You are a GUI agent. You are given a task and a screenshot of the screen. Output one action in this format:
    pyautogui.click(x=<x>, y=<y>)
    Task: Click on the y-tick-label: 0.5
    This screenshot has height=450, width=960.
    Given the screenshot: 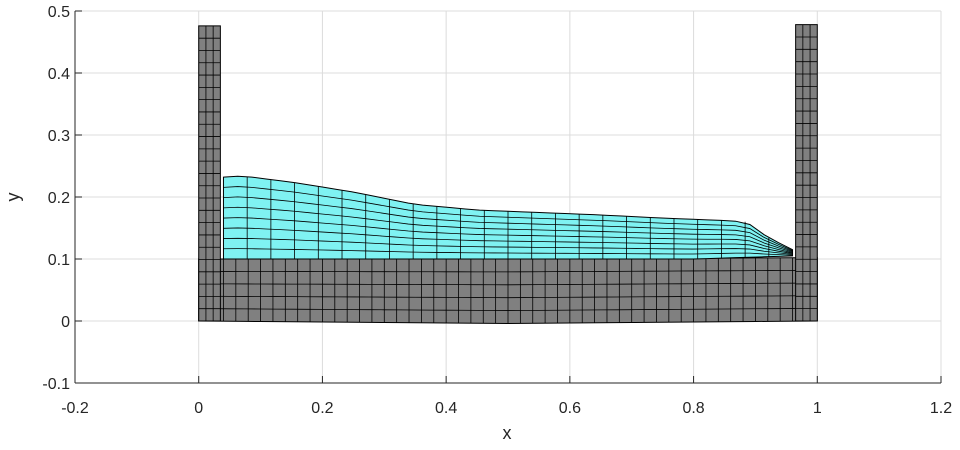 What is the action you would take?
    pyautogui.click(x=59, y=12)
    